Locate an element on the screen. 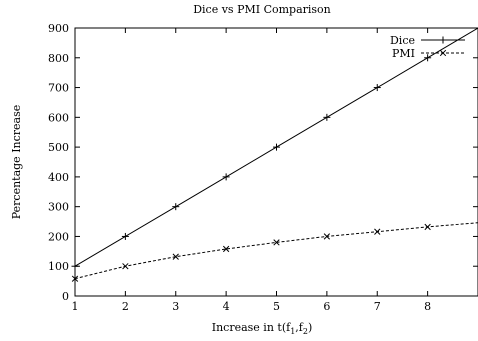 This screenshot has height=341, width=478. series-pmi is located at coordinates (274, 252).